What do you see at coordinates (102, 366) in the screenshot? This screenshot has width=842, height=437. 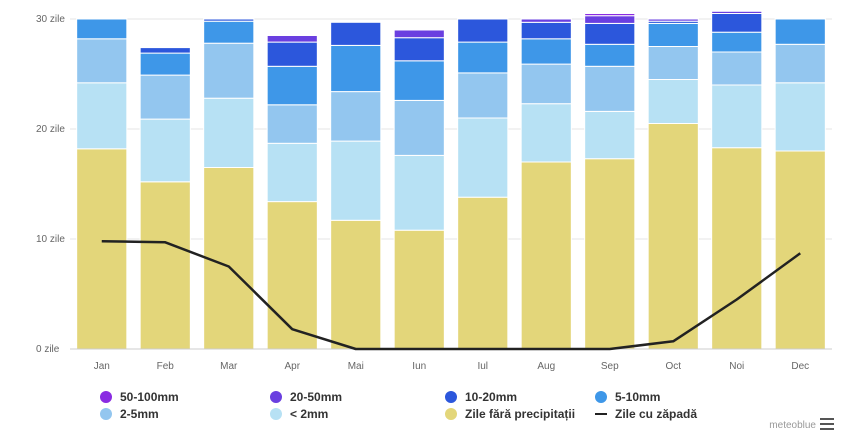 I see `x-tick-label: Jan` at bounding box center [102, 366].